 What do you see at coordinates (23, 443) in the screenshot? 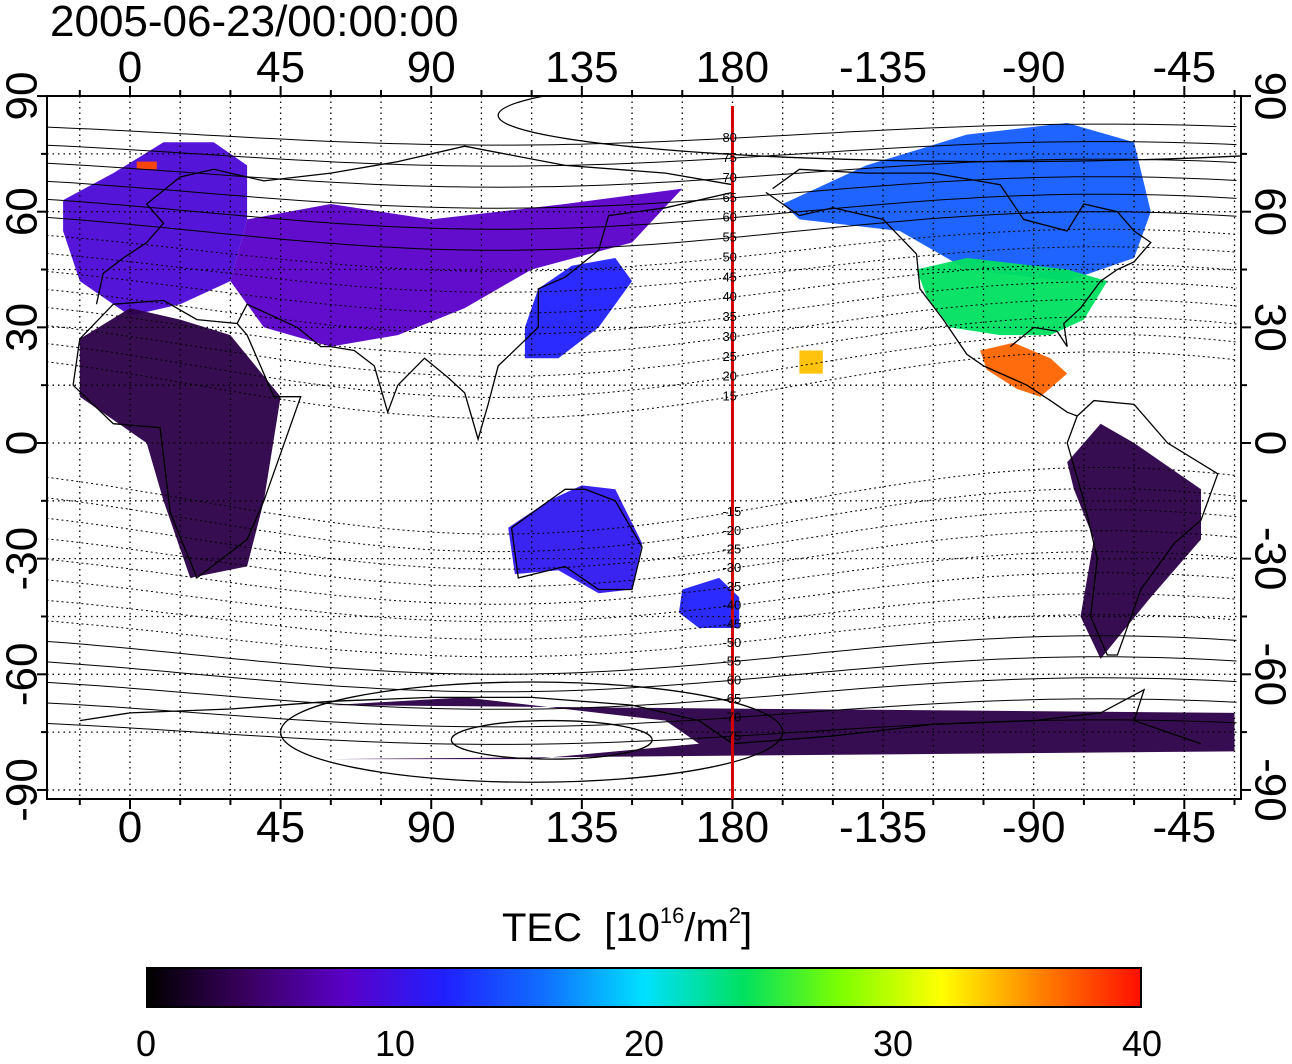
I see `lat-label-left: 0` at bounding box center [23, 443].